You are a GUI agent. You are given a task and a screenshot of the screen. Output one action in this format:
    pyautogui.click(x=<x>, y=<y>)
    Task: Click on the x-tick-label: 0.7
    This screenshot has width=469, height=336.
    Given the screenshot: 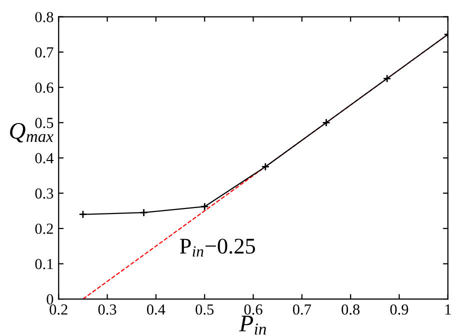 What is the action you would take?
    pyautogui.click(x=302, y=309)
    